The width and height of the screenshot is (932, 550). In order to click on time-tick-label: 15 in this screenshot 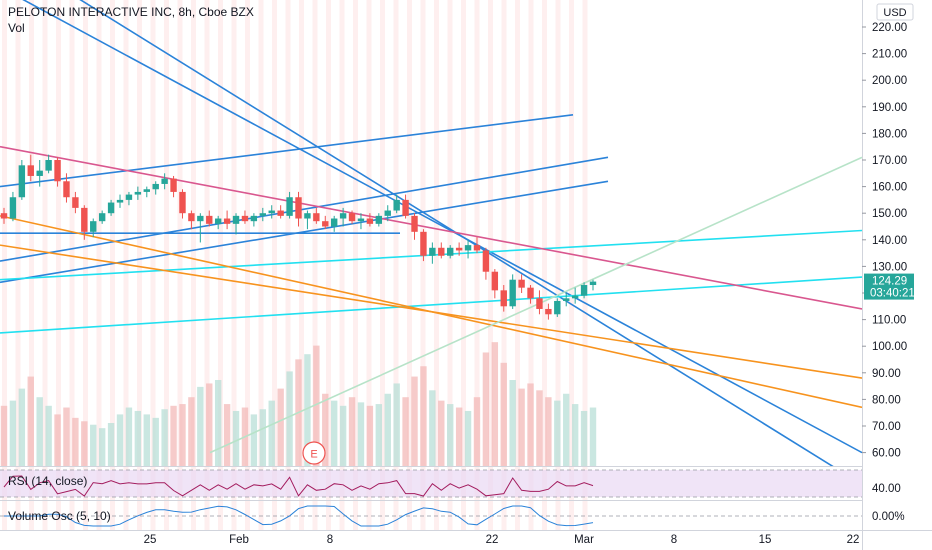, I will do `click(765, 540)`.